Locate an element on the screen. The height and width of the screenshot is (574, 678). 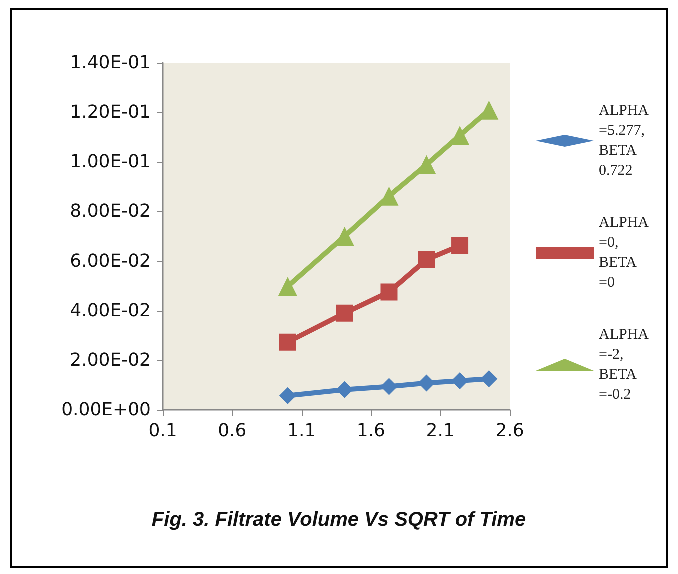
text: Fig. 3. Filtrate Volume Vs SQRT of Time is located at coordinates (339, 520).